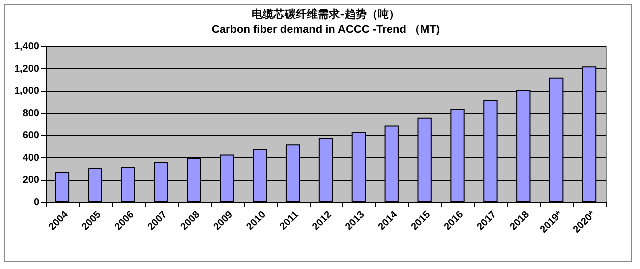 The height and width of the screenshot is (269, 640). Describe the element at coordinates (326, 30) in the screenshot. I see `chart-subtitle: Carbon fiber demand in ACCC -Trend （MT)` at that location.